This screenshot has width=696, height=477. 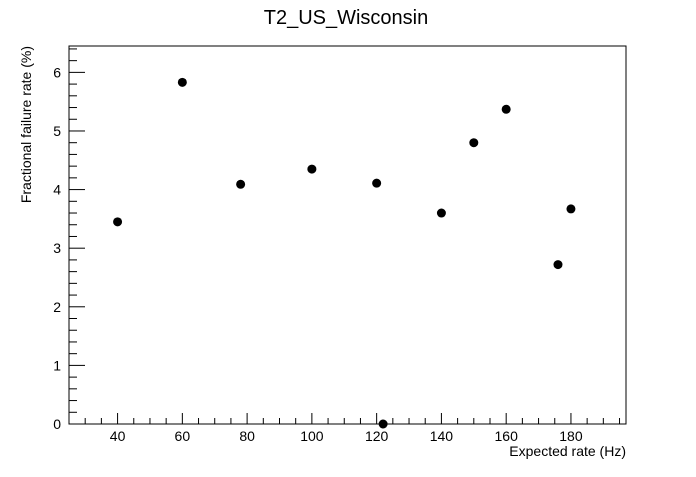 I want to click on x-tick-label: 180, so click(x=571, y=436).